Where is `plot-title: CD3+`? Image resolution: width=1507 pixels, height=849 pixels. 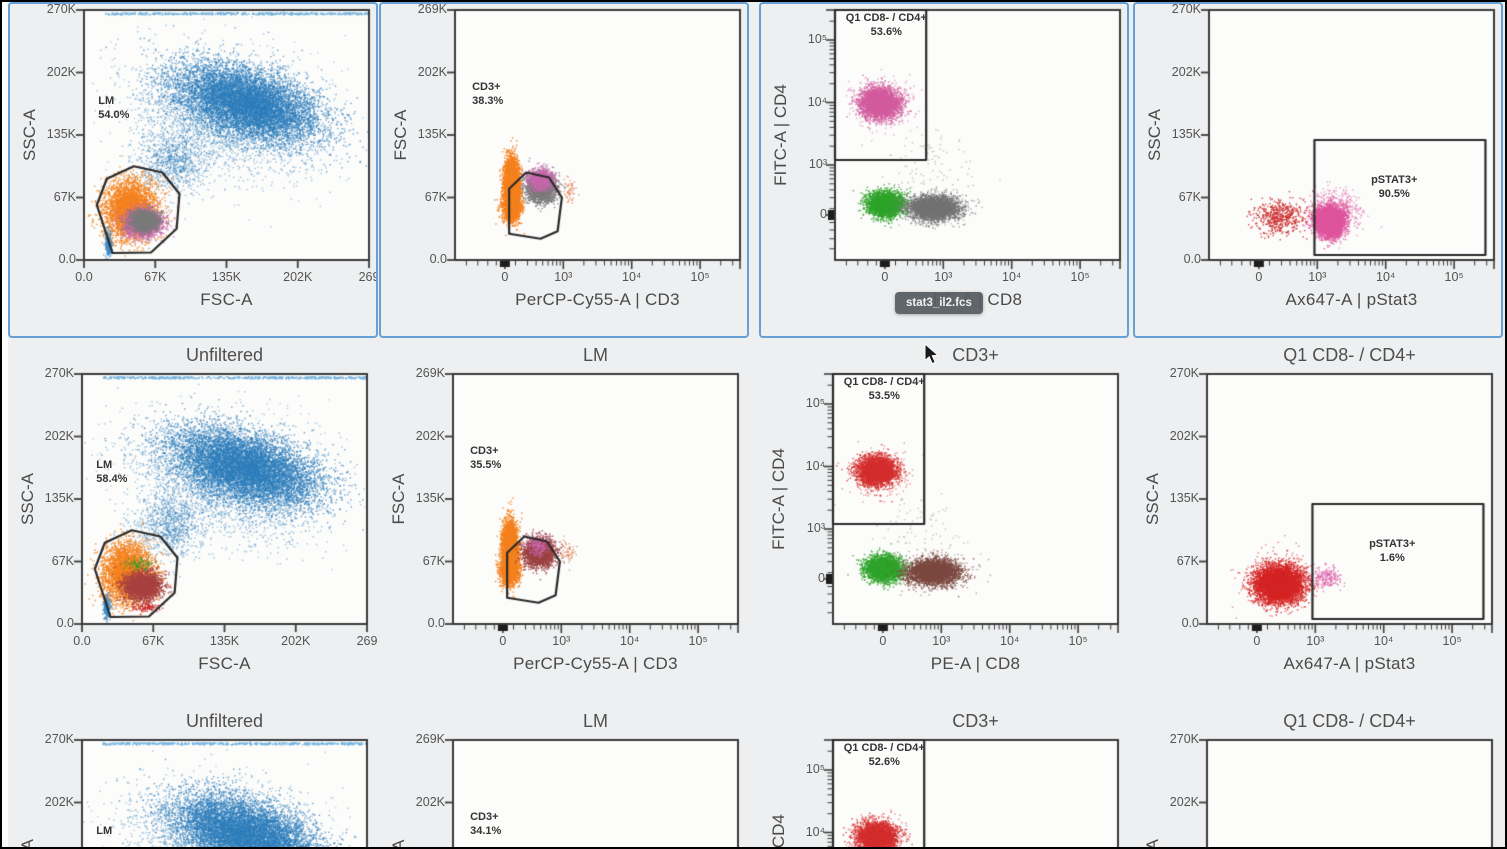
plot-title: CD3+ is located at coordinates (975, 355).